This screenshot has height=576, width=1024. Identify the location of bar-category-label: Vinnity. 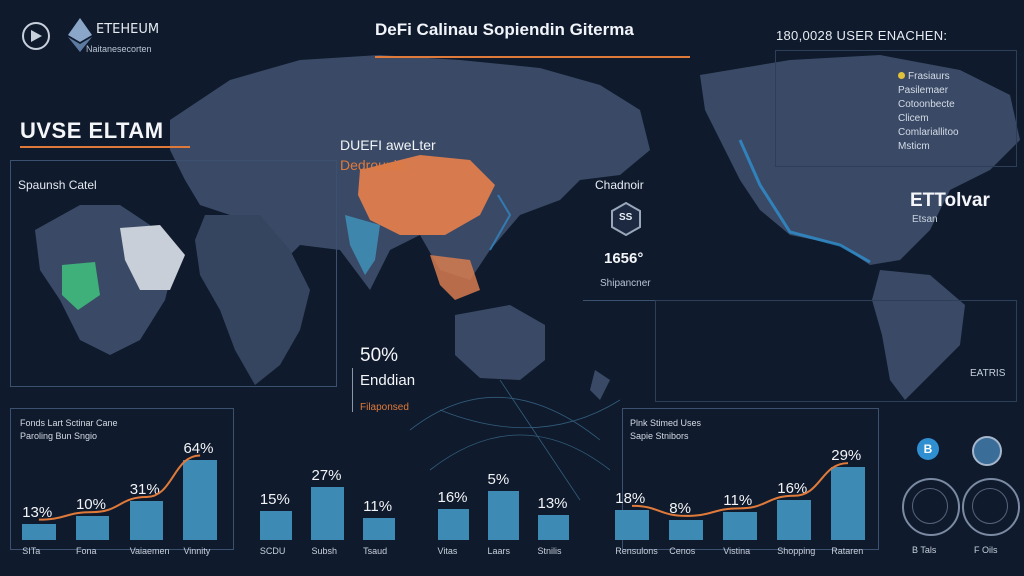
(197, 551).